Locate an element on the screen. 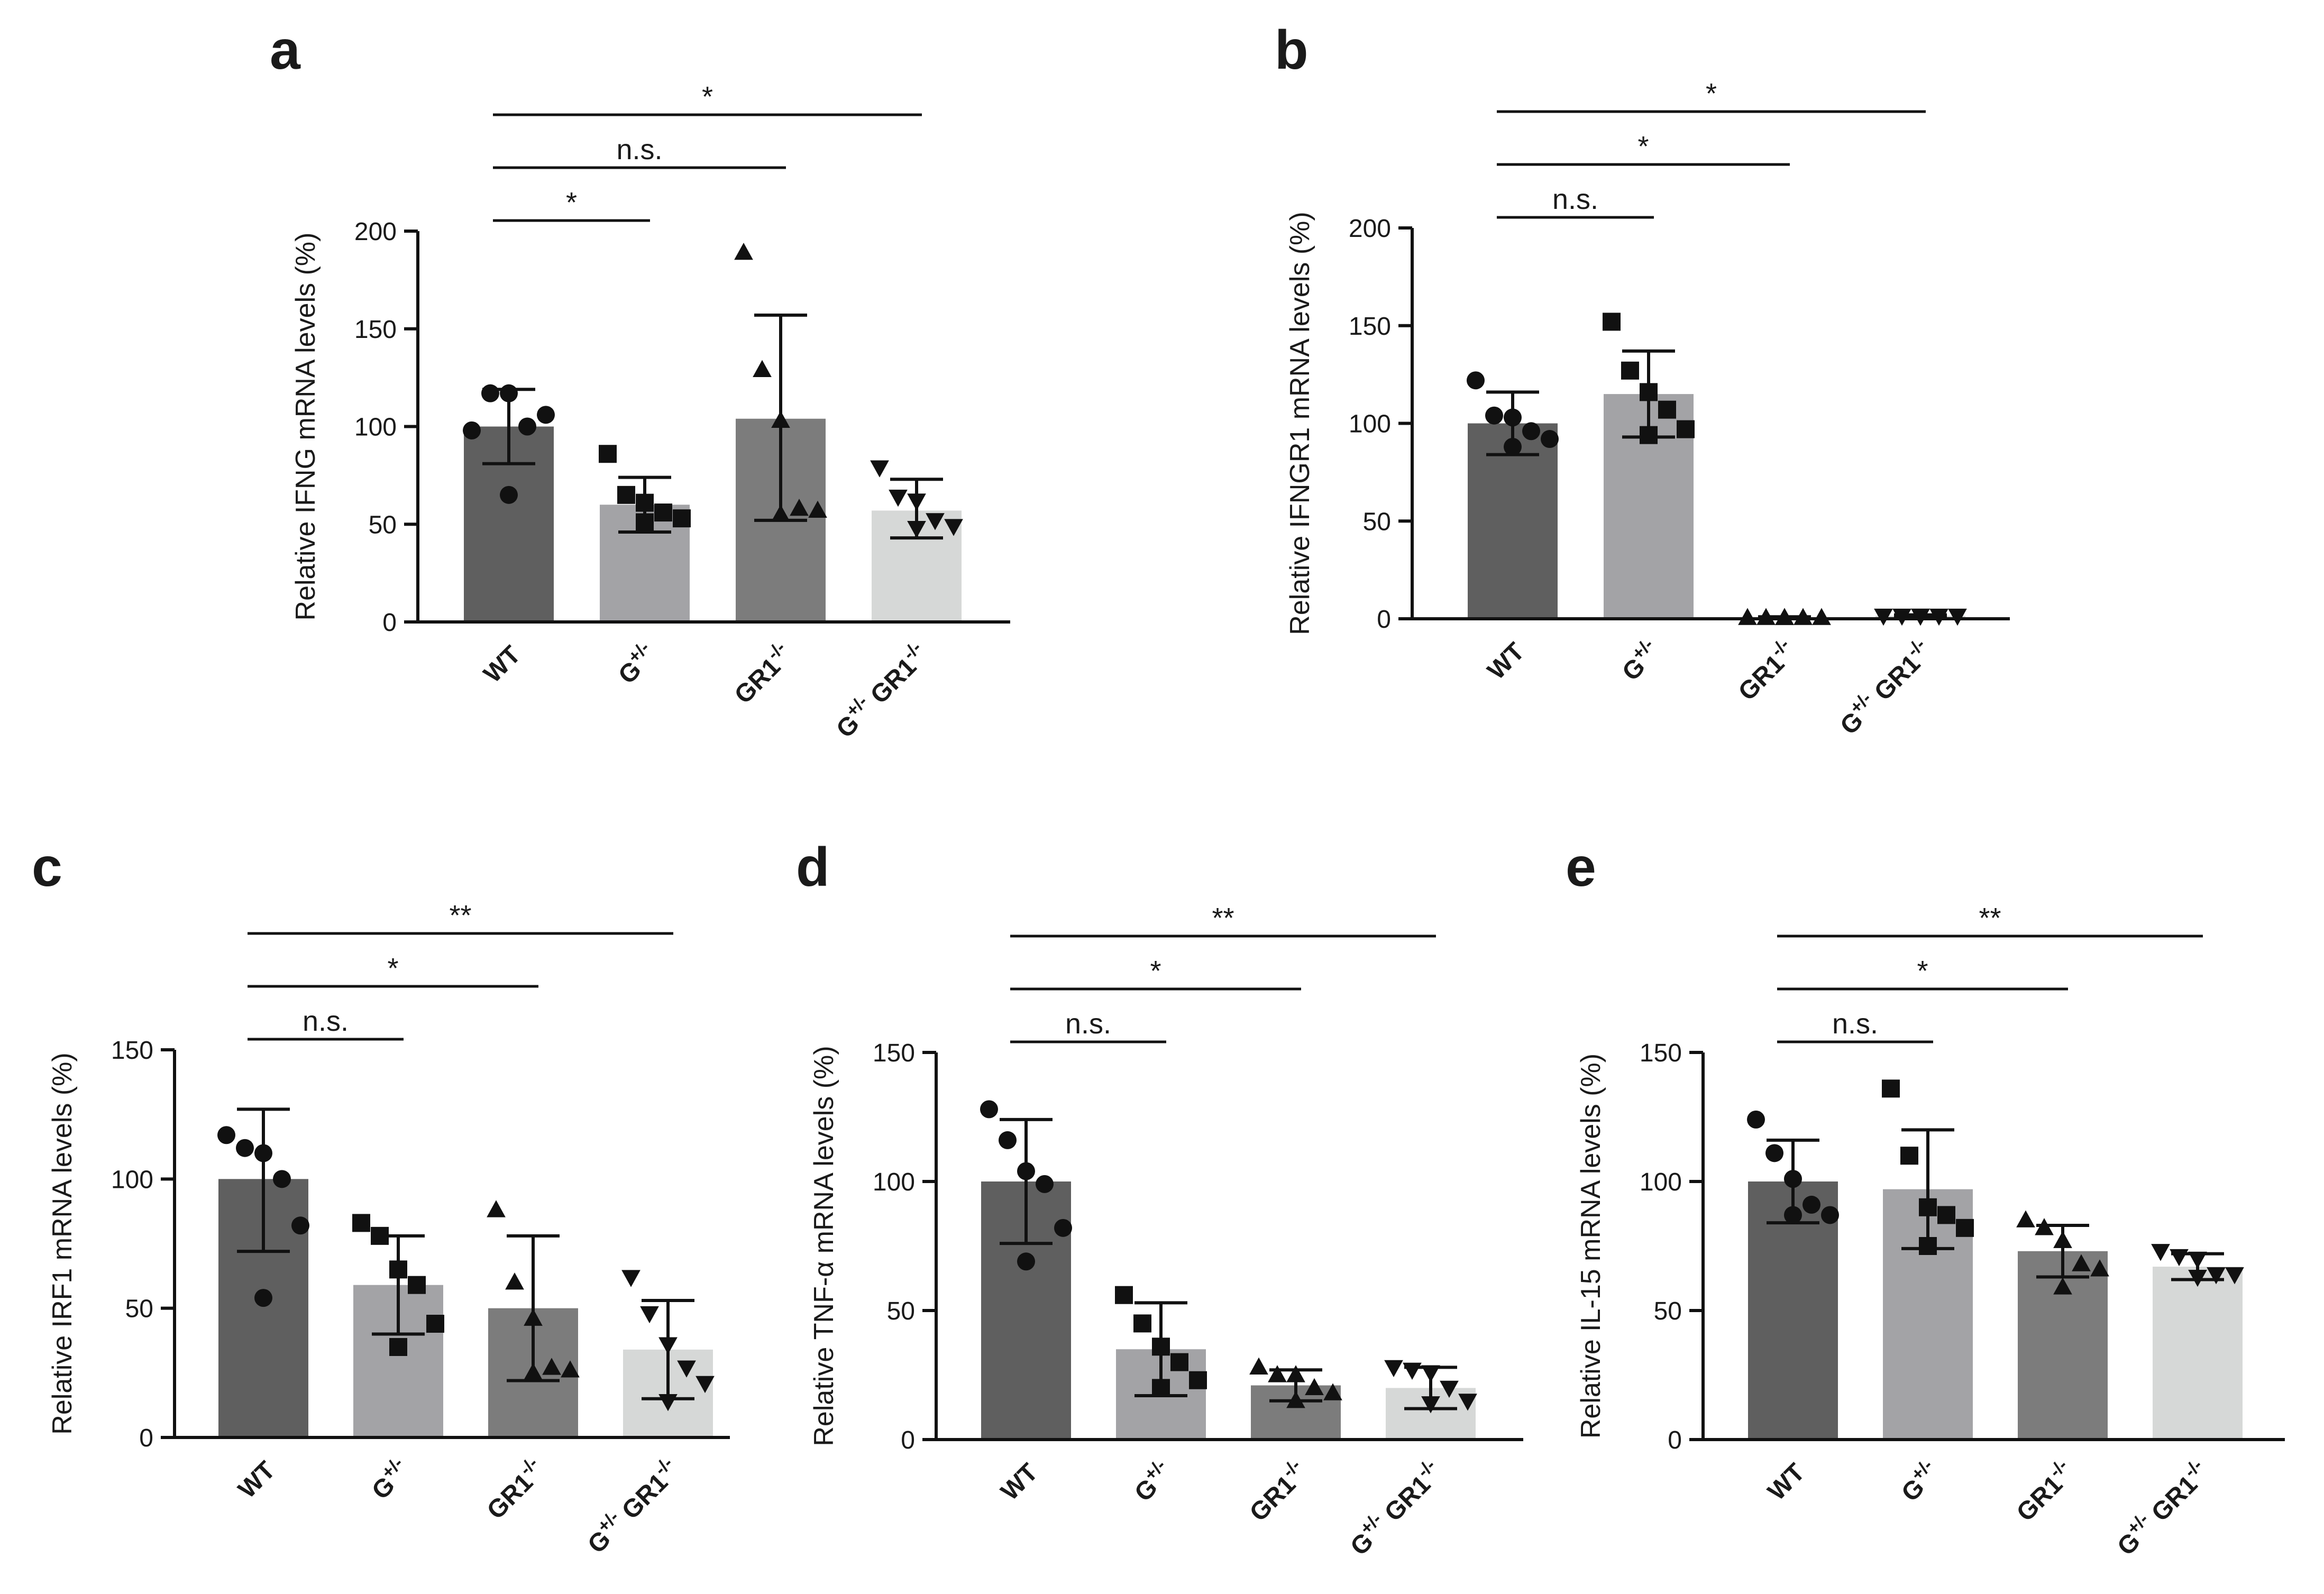 The image size is (2324, 1594). y-axis-title: Relative IFNGR1 mRNA levels (%) is located at coordinates (1300, 423).